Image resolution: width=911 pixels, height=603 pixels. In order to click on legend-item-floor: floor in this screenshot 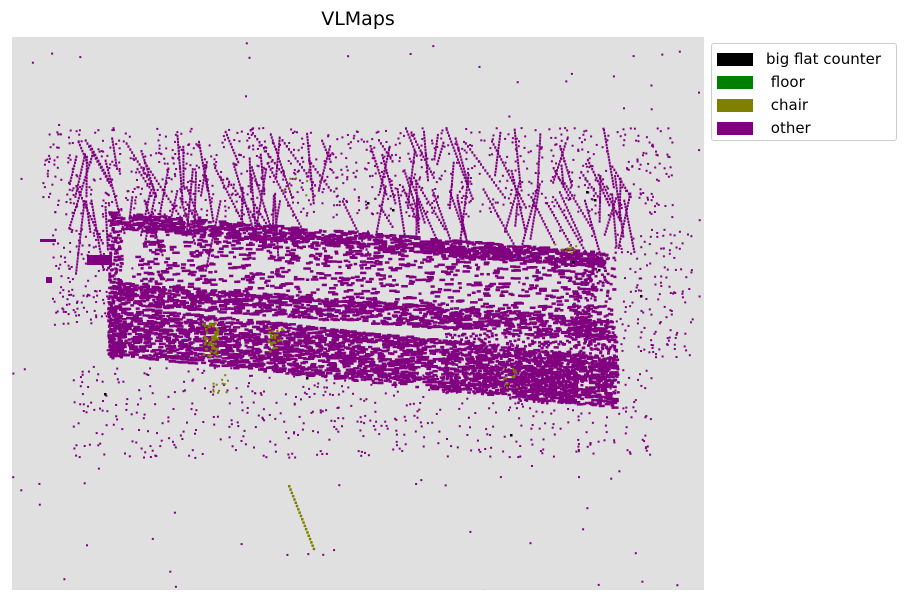, I will do `click(761, 82)`.